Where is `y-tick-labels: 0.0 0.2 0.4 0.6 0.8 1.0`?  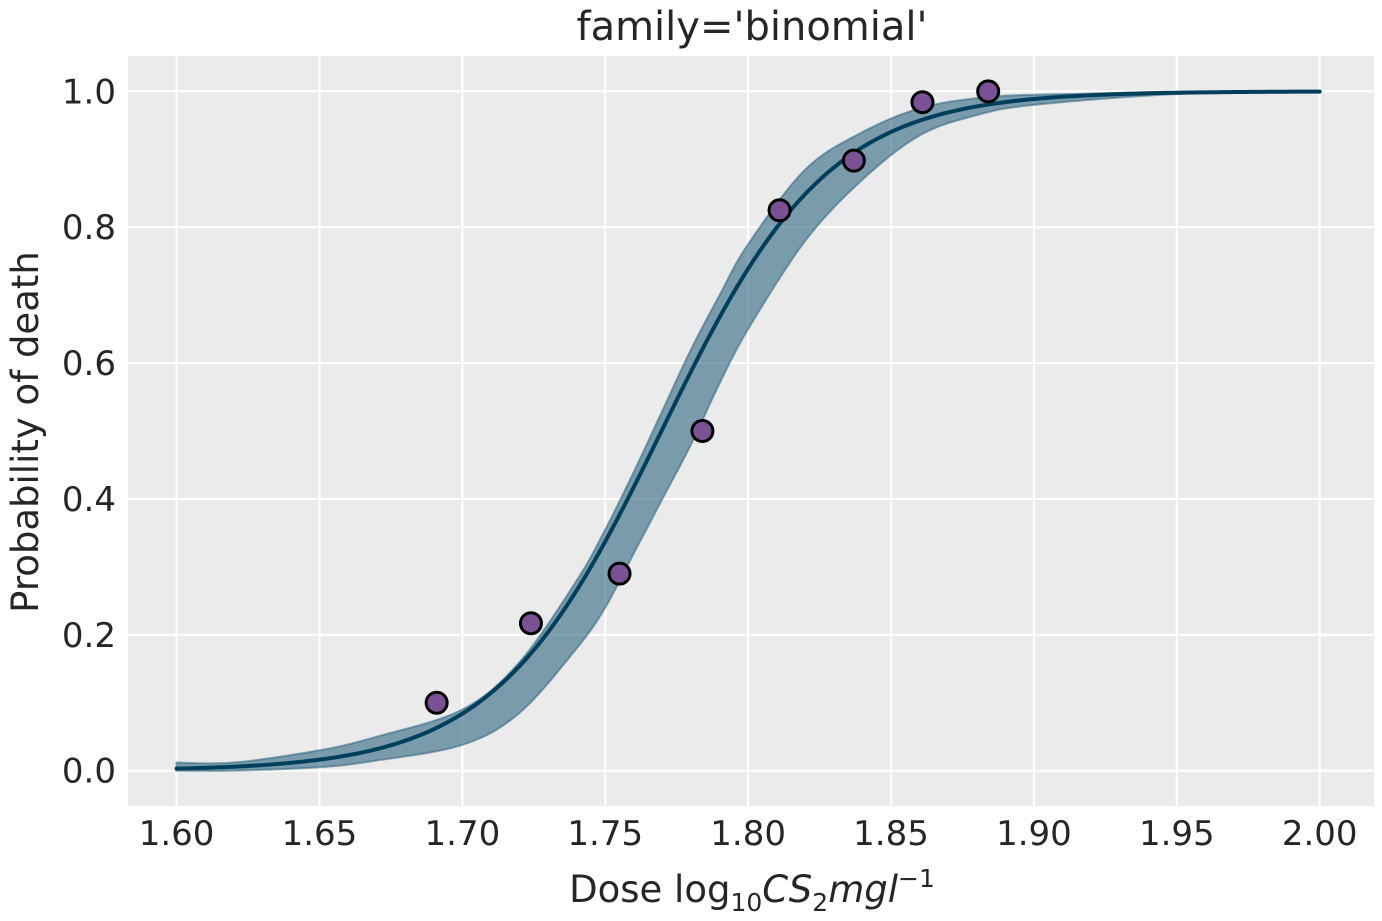 y-tick-labels: 0.0 0.2 0.4 0.6 0.8 1.0 is located at coordinates (89, 431).